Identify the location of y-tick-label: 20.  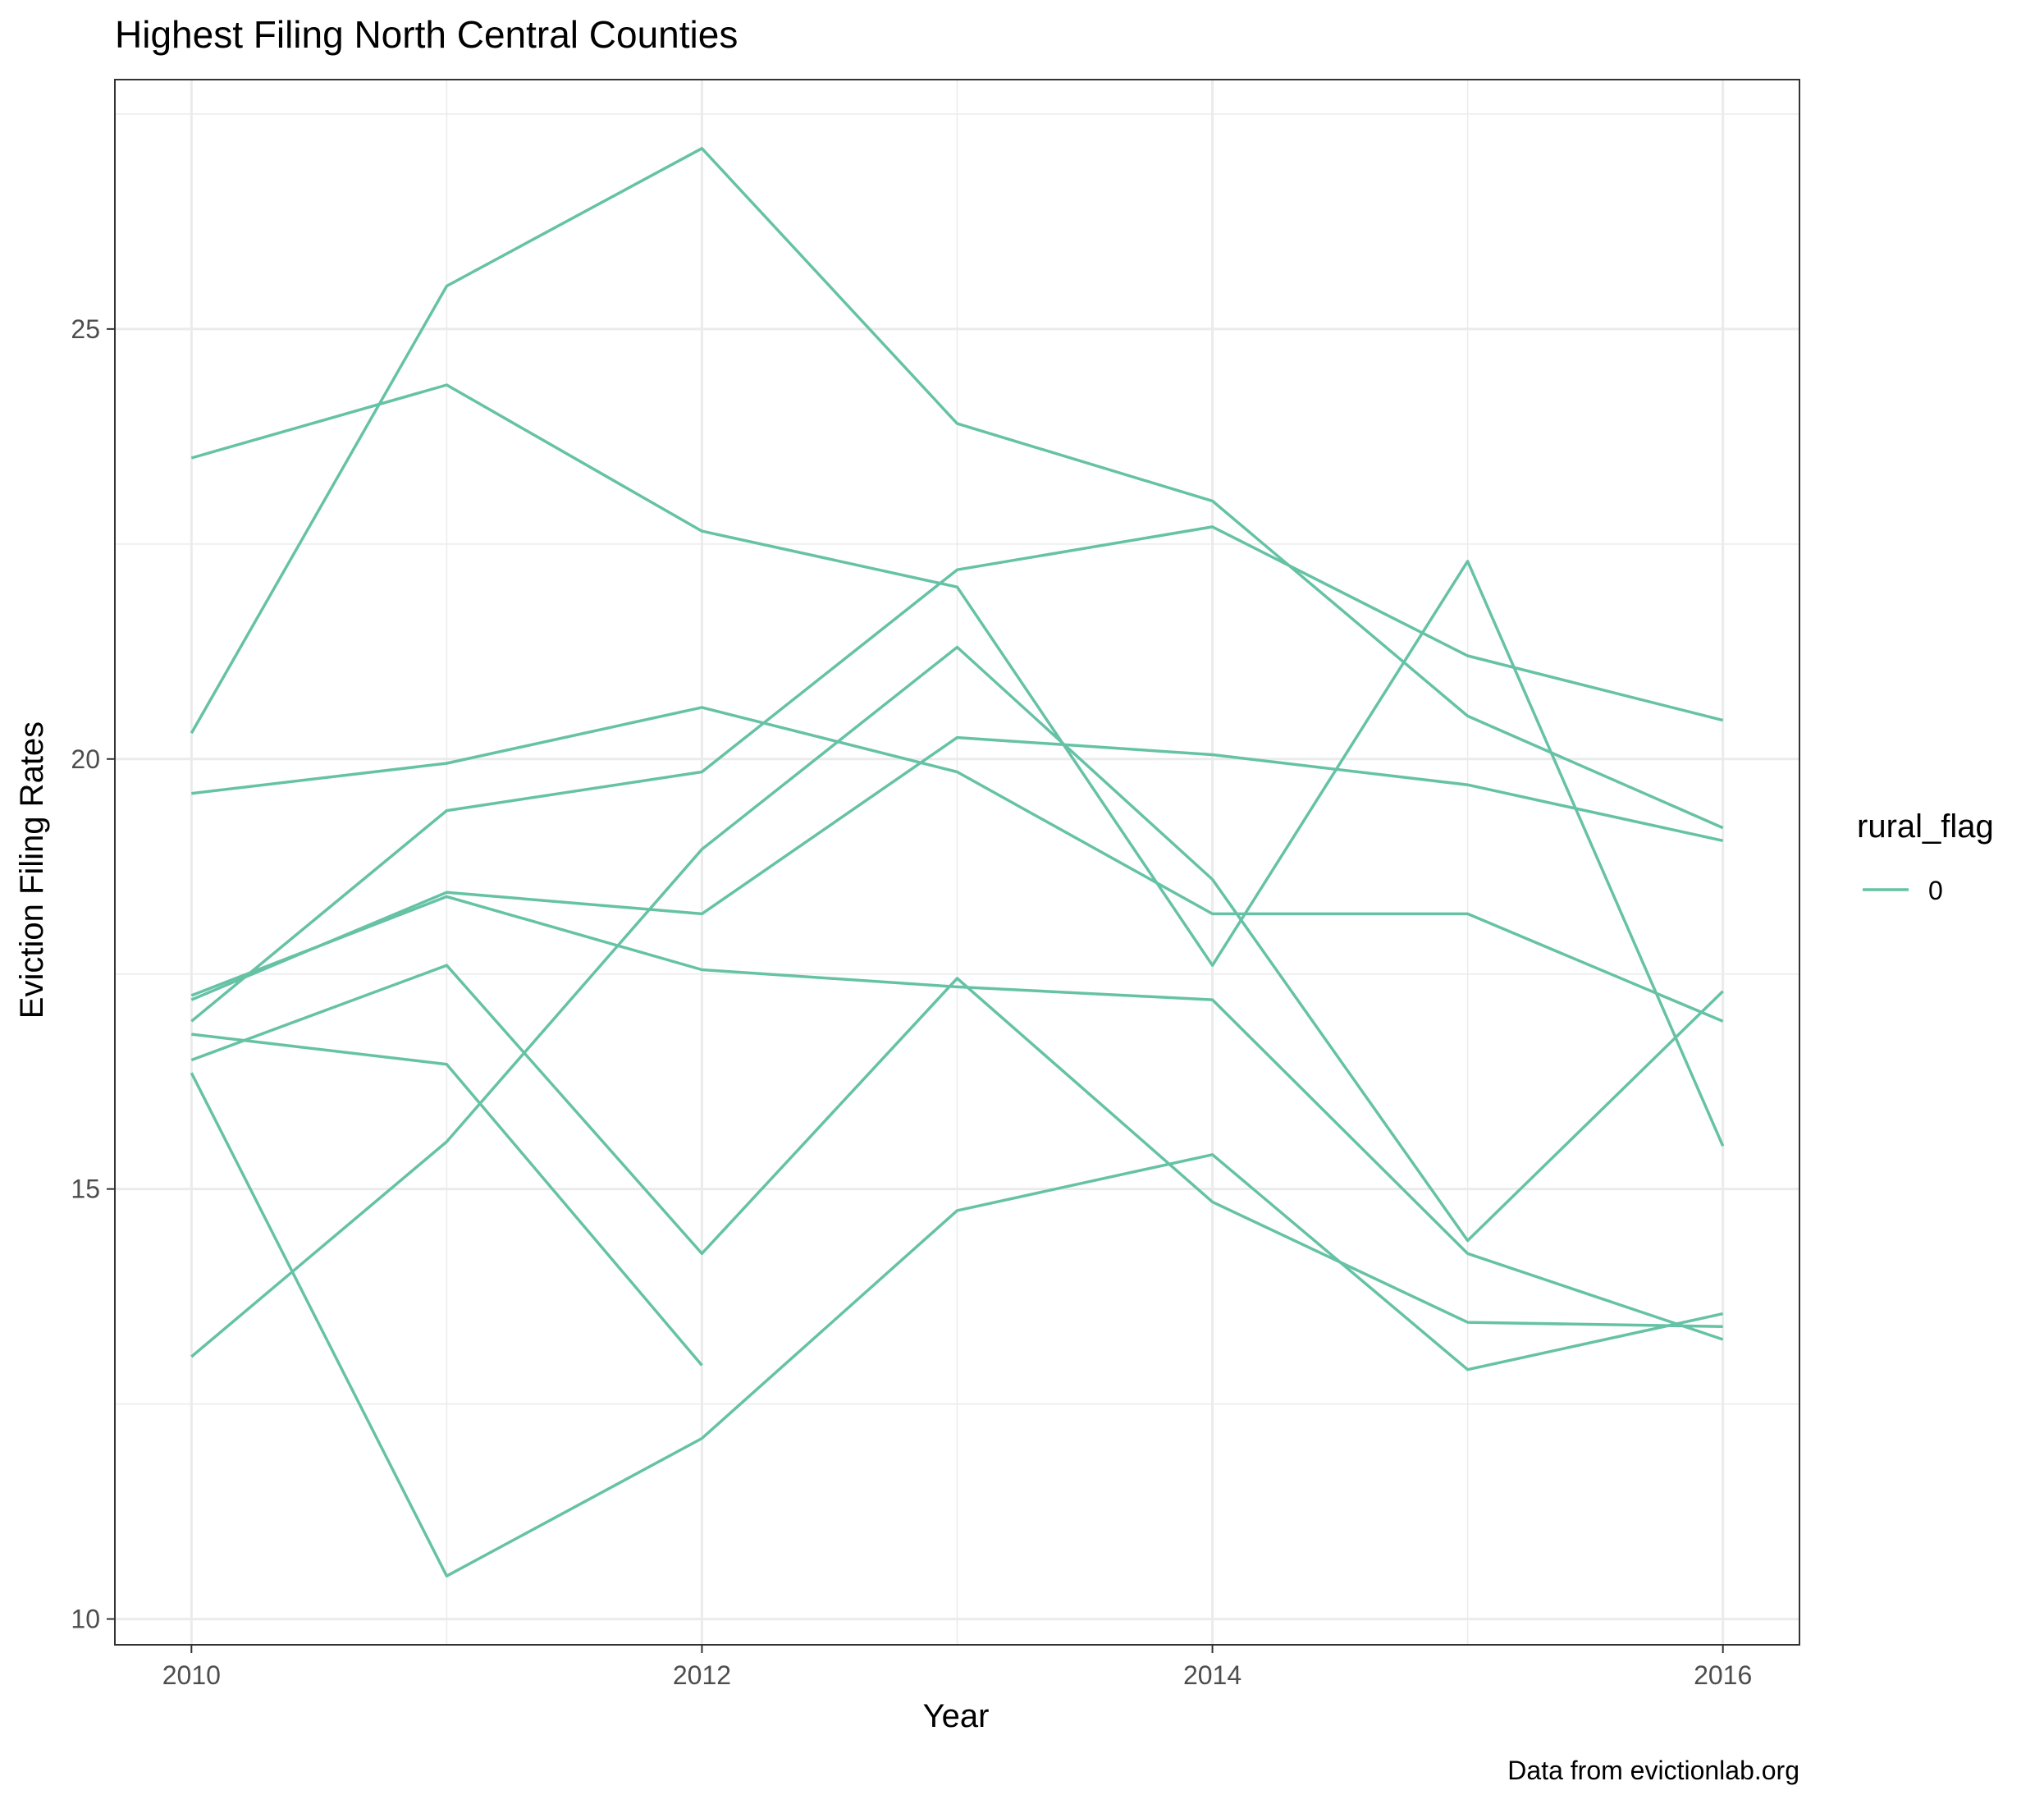
(85, 759).